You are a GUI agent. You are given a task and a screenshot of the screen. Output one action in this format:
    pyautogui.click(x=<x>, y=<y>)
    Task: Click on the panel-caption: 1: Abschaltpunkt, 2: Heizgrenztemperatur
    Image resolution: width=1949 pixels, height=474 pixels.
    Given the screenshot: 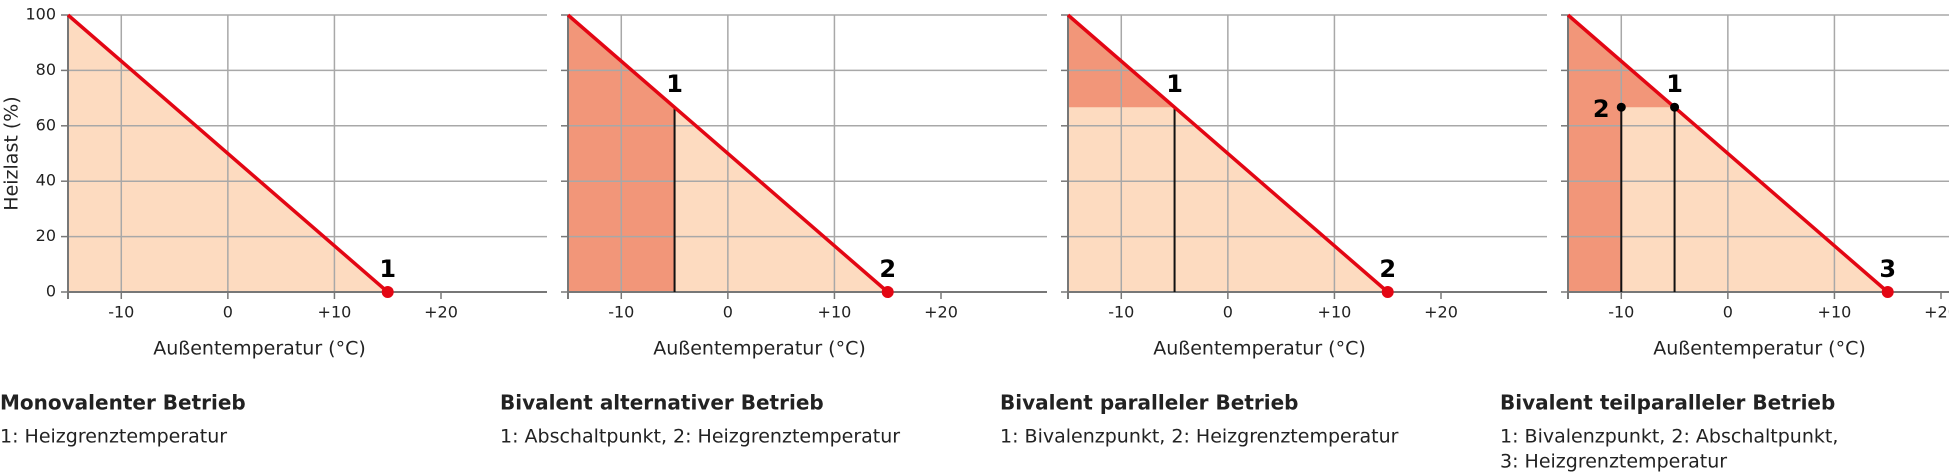 What is the action you would take?
    pyautogui.click(x=700, y=437)
    